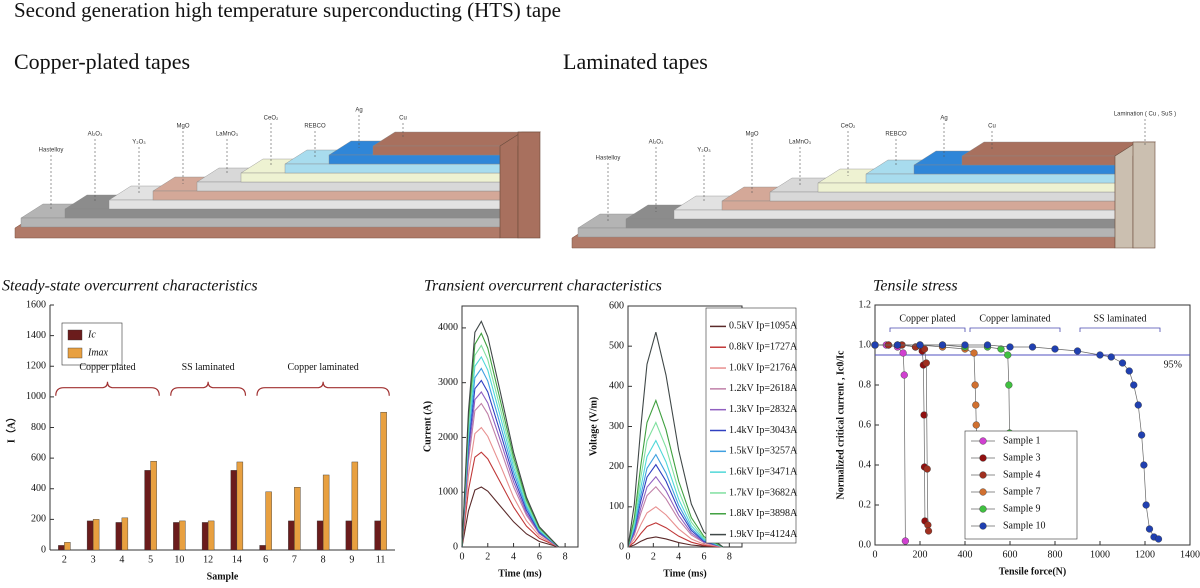 The height and width of the screenshot is (588, 1200). What do you see at coordinates (656, 143) in the screenshot?
I see `layer-label: Al₂O₃` at bounding box center [656, 143].